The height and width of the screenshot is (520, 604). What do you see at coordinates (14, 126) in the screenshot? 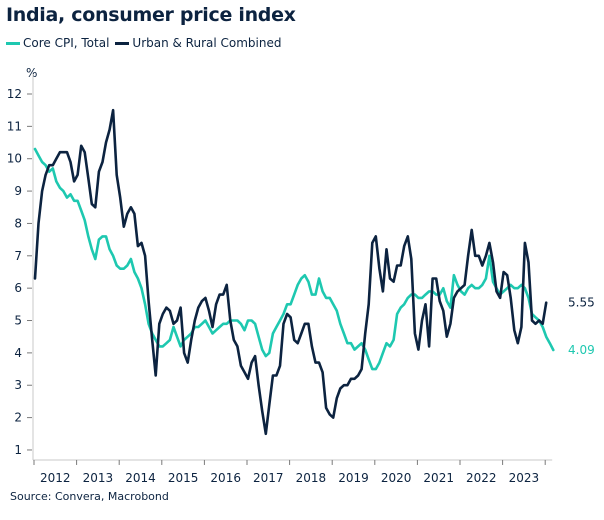
I see `y-tick-label: 11` at bounding box center [14, 126].